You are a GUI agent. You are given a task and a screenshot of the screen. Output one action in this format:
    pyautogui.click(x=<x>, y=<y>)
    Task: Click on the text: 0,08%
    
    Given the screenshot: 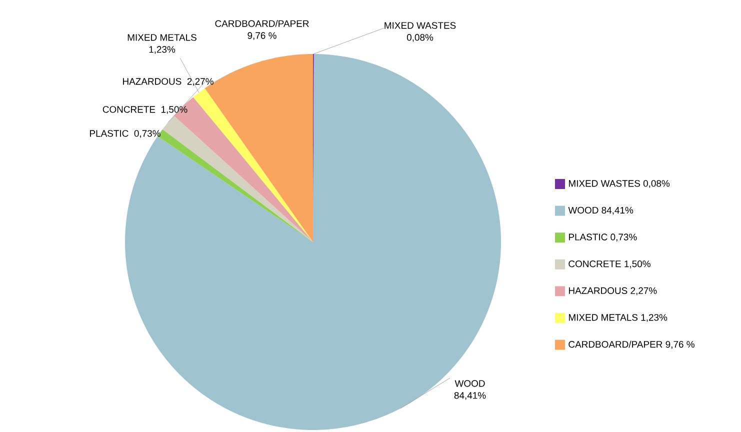 What is the action you would take?
    pyautogui.click(x=656, y=184)
    